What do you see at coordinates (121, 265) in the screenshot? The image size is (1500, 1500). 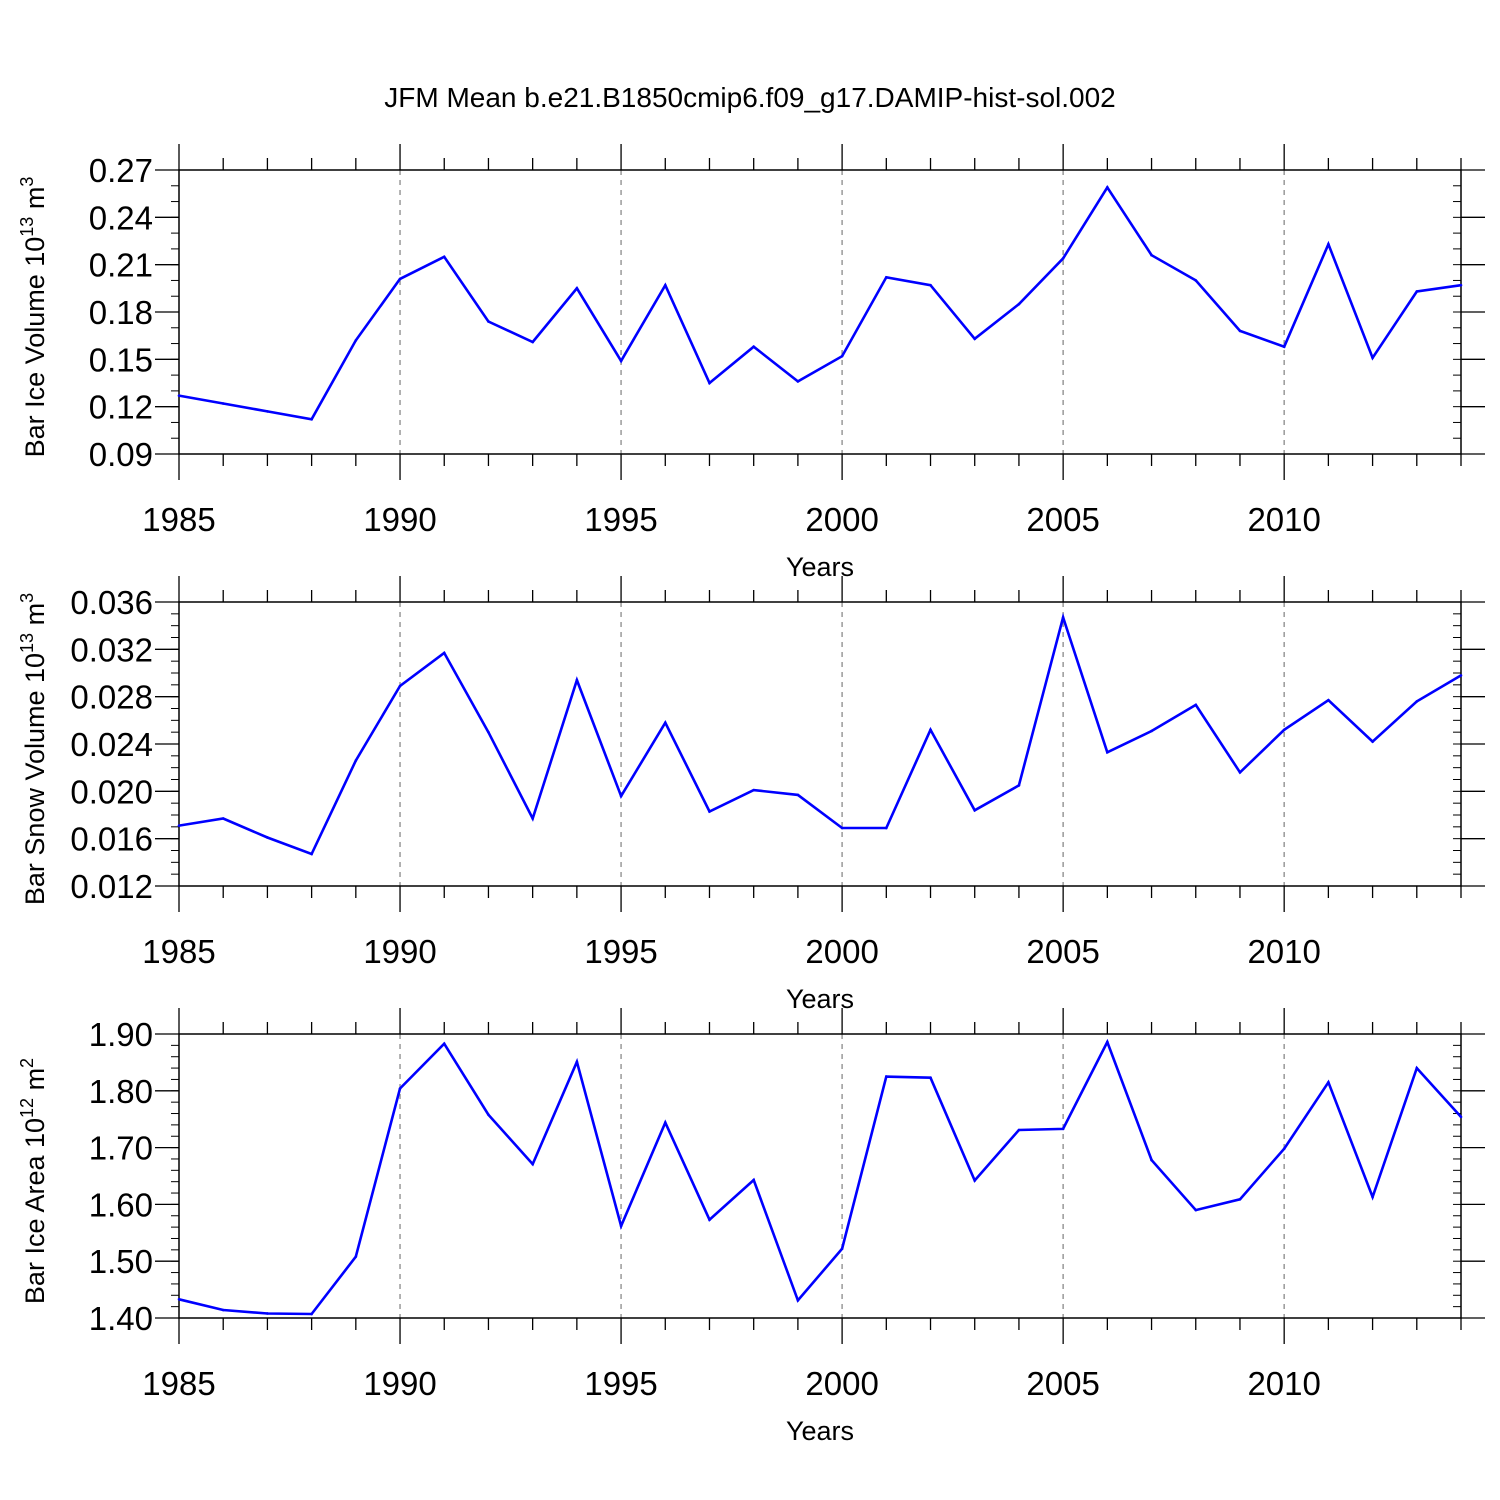 I see `y-tick-label: 0.21` at bounding box center [121, 265].